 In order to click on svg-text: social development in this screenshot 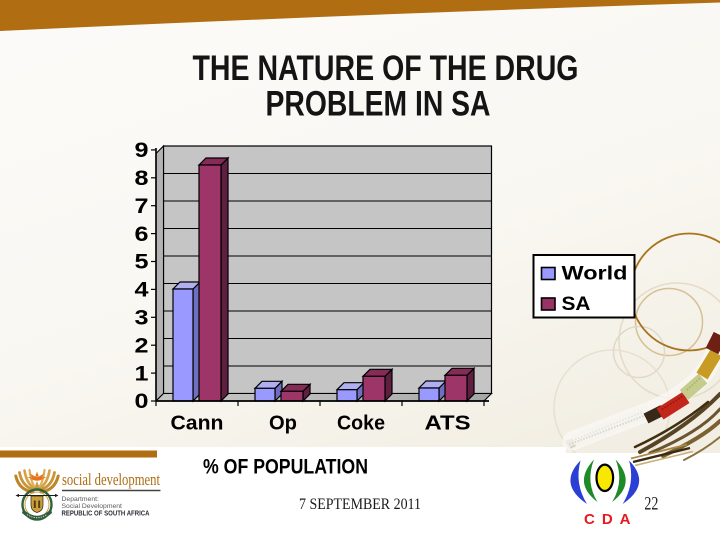, I will do `click(111, 479)`.